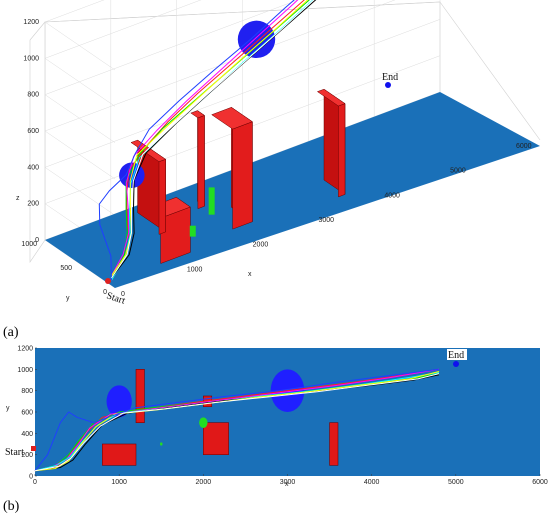  I want to click on end-label-b: End, so click(456, 355).